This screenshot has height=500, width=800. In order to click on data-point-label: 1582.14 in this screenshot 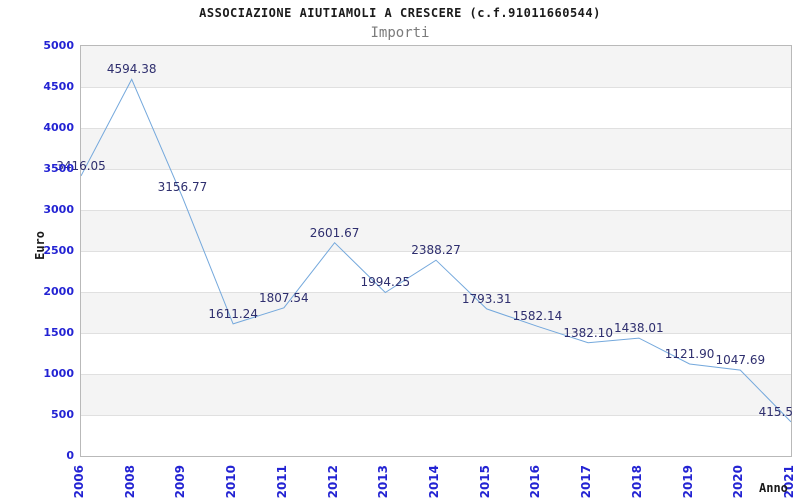, I will do `click(537, 316)`.